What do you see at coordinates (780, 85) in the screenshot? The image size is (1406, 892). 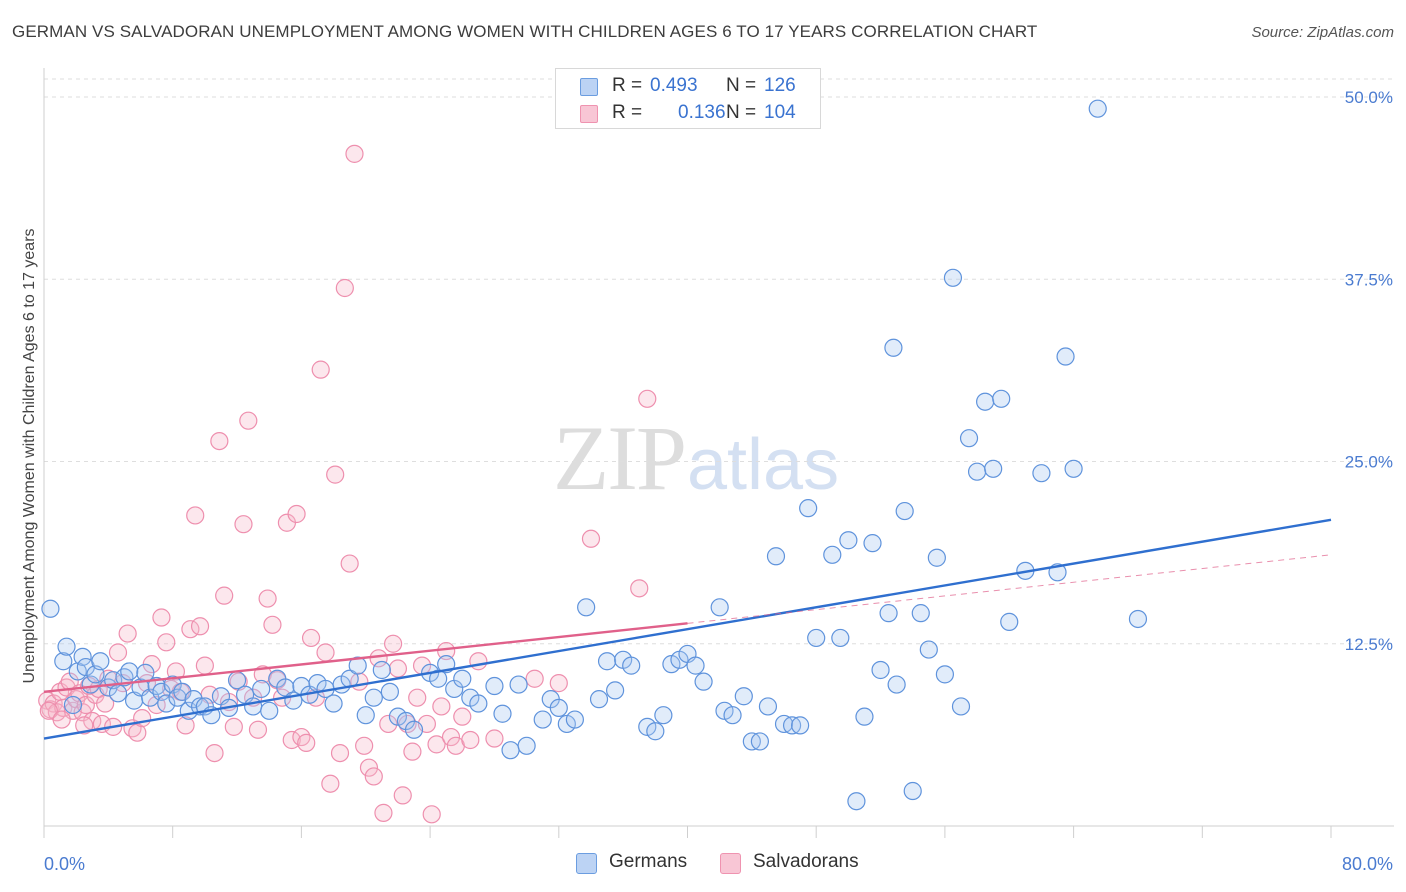 I see `legend-n-value: 126` at bounding box center [780, 85].